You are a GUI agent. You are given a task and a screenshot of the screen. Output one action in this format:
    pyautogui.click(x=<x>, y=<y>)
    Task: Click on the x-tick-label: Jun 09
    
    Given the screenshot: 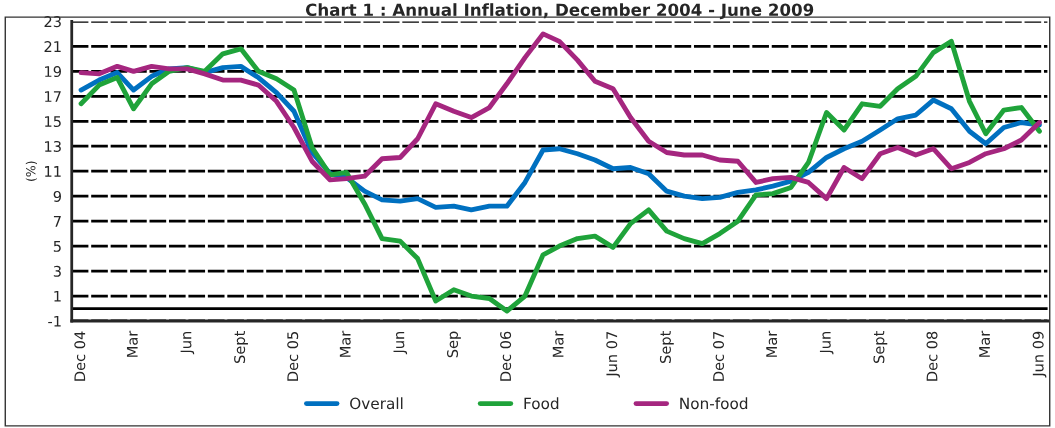 What is the action you would take?
    pyautogui.click(x=1039, y=354)
    